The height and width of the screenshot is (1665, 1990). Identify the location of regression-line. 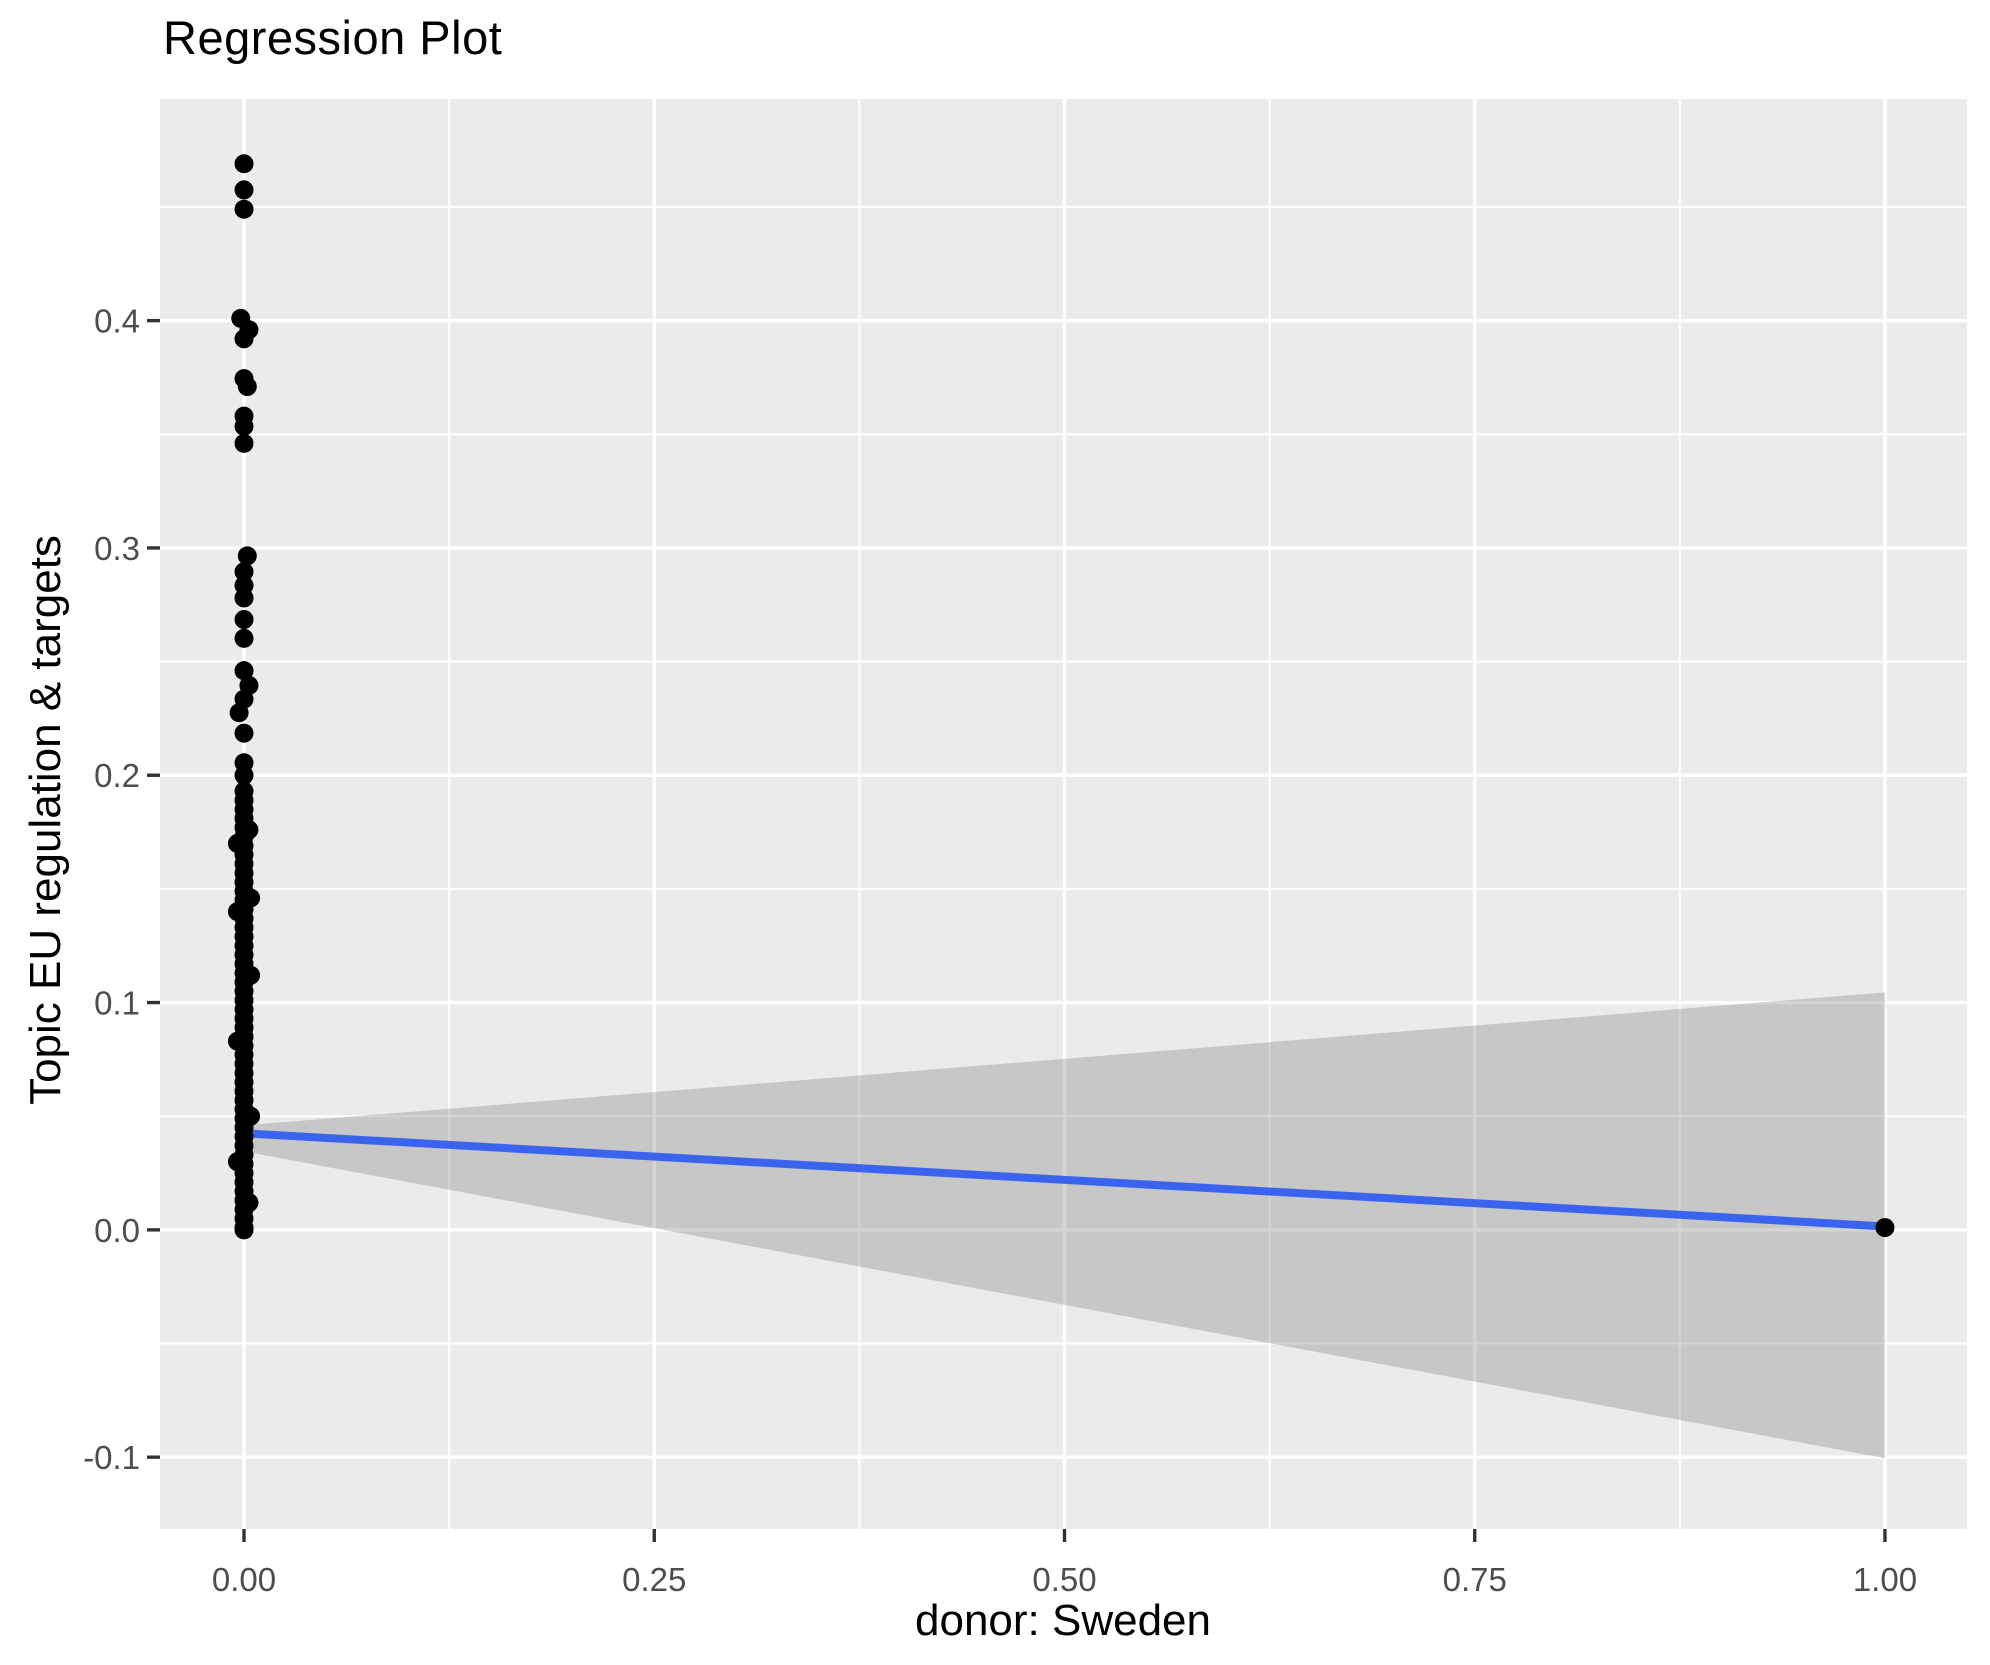
(1064, 1180).